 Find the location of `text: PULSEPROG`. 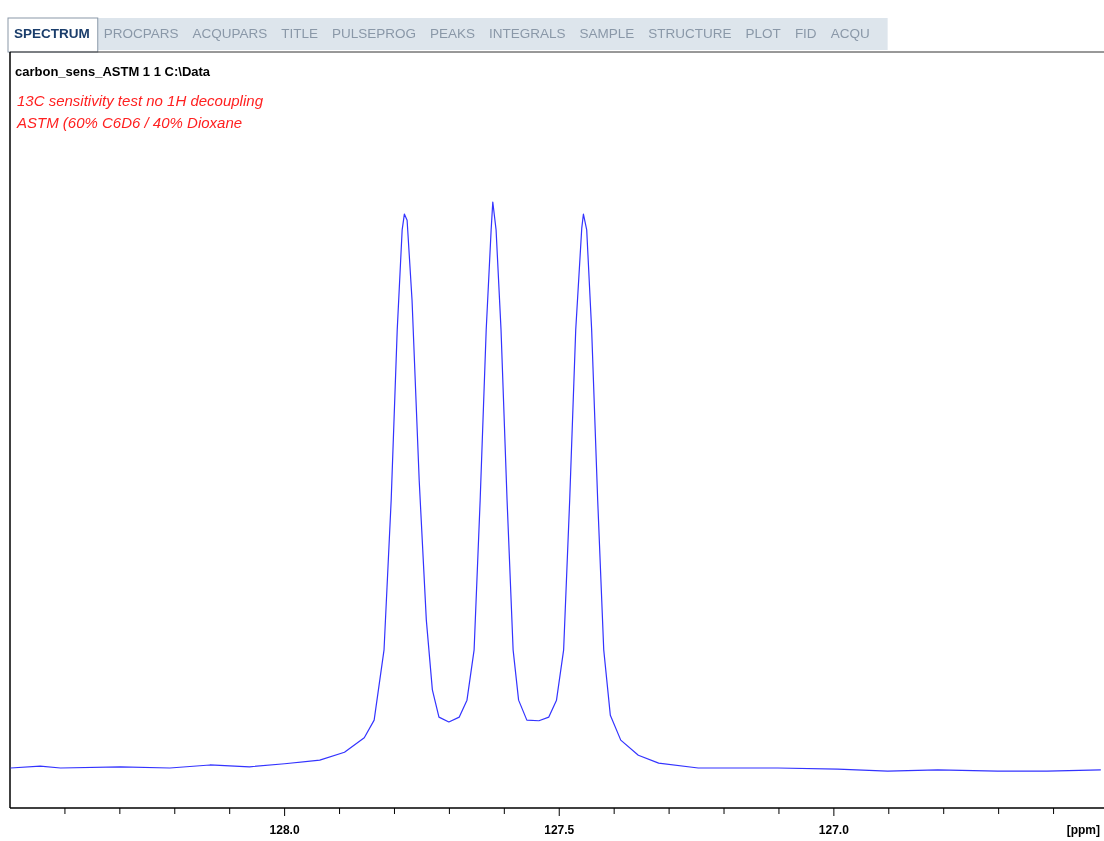

text: PULSEPROG is located at coordinates (374, 33).